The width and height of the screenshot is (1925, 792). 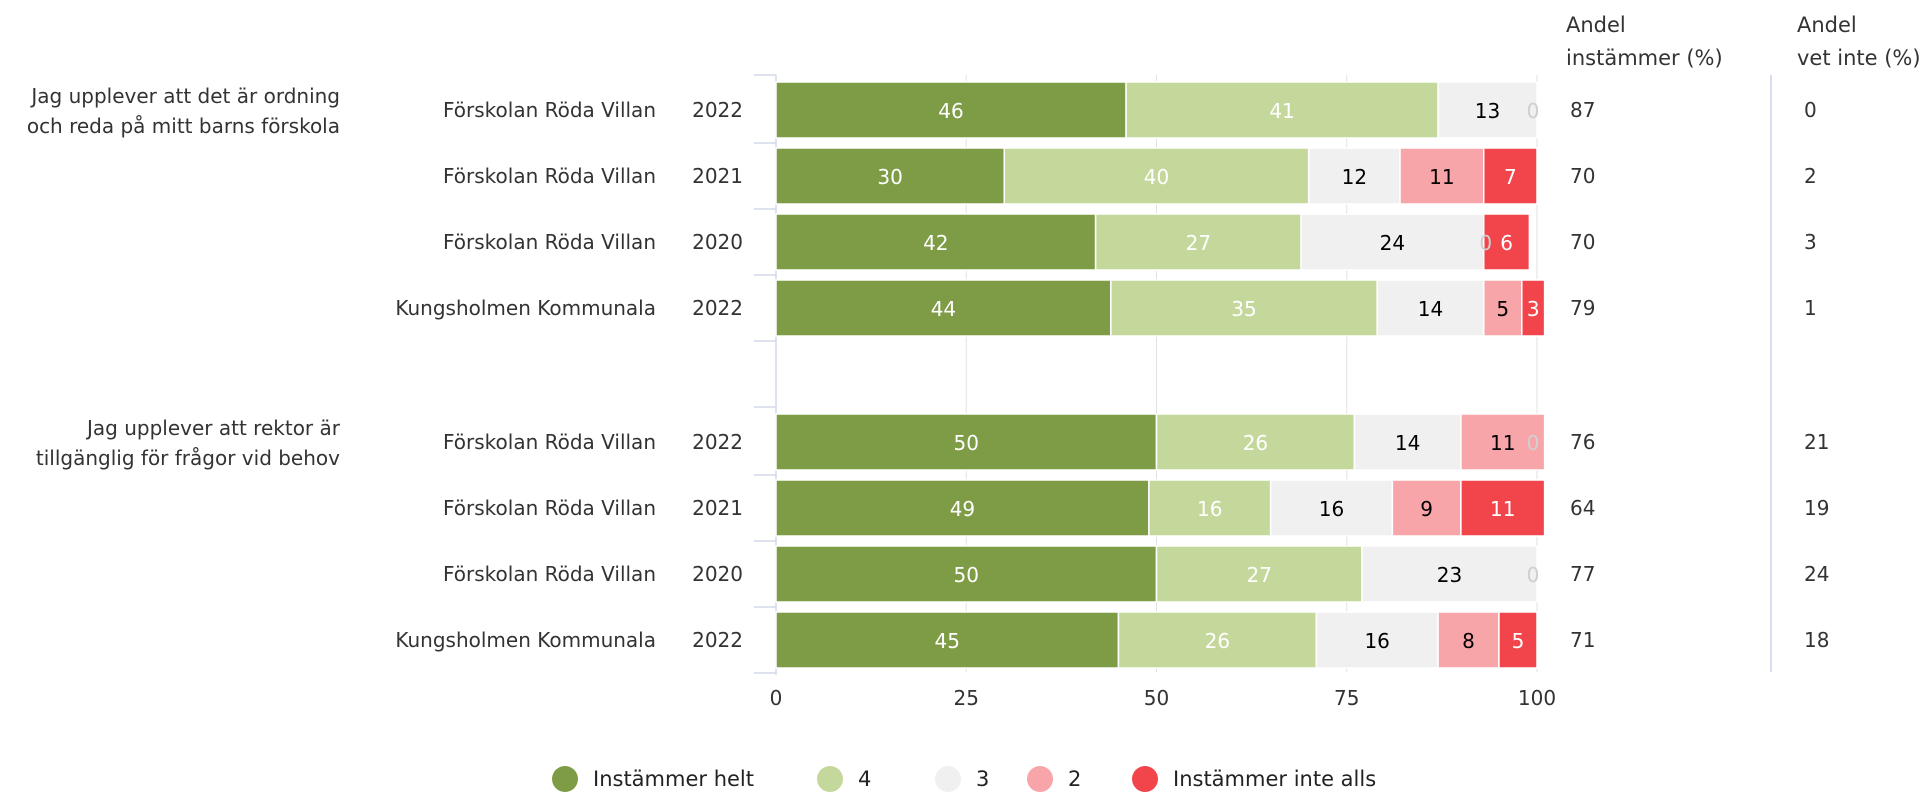 I want to click on legend-item: Instämmer inte alls, so click(x=1254, y=779).